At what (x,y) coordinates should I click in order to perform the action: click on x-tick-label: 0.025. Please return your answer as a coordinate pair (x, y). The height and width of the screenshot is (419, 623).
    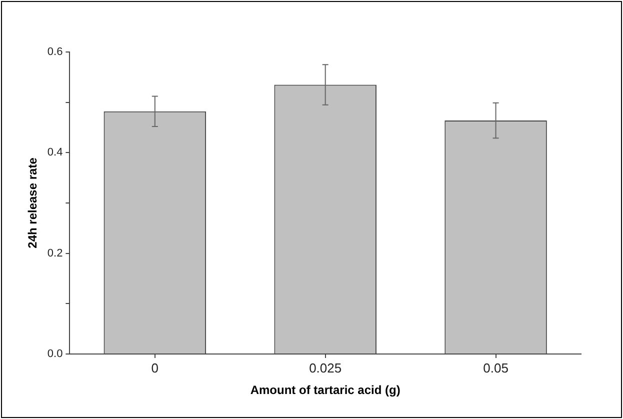
    Looking at the image, I should click on (325, 368).